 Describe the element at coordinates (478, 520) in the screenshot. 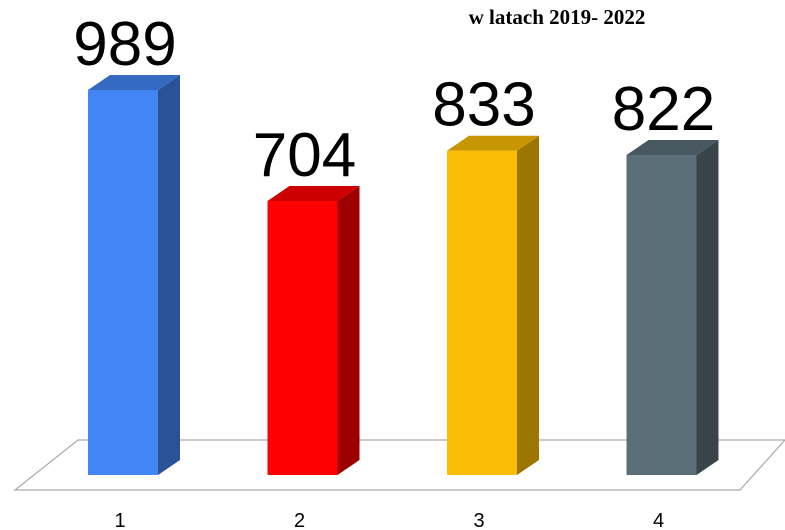

I see `x-tick-label: 3` at that location.